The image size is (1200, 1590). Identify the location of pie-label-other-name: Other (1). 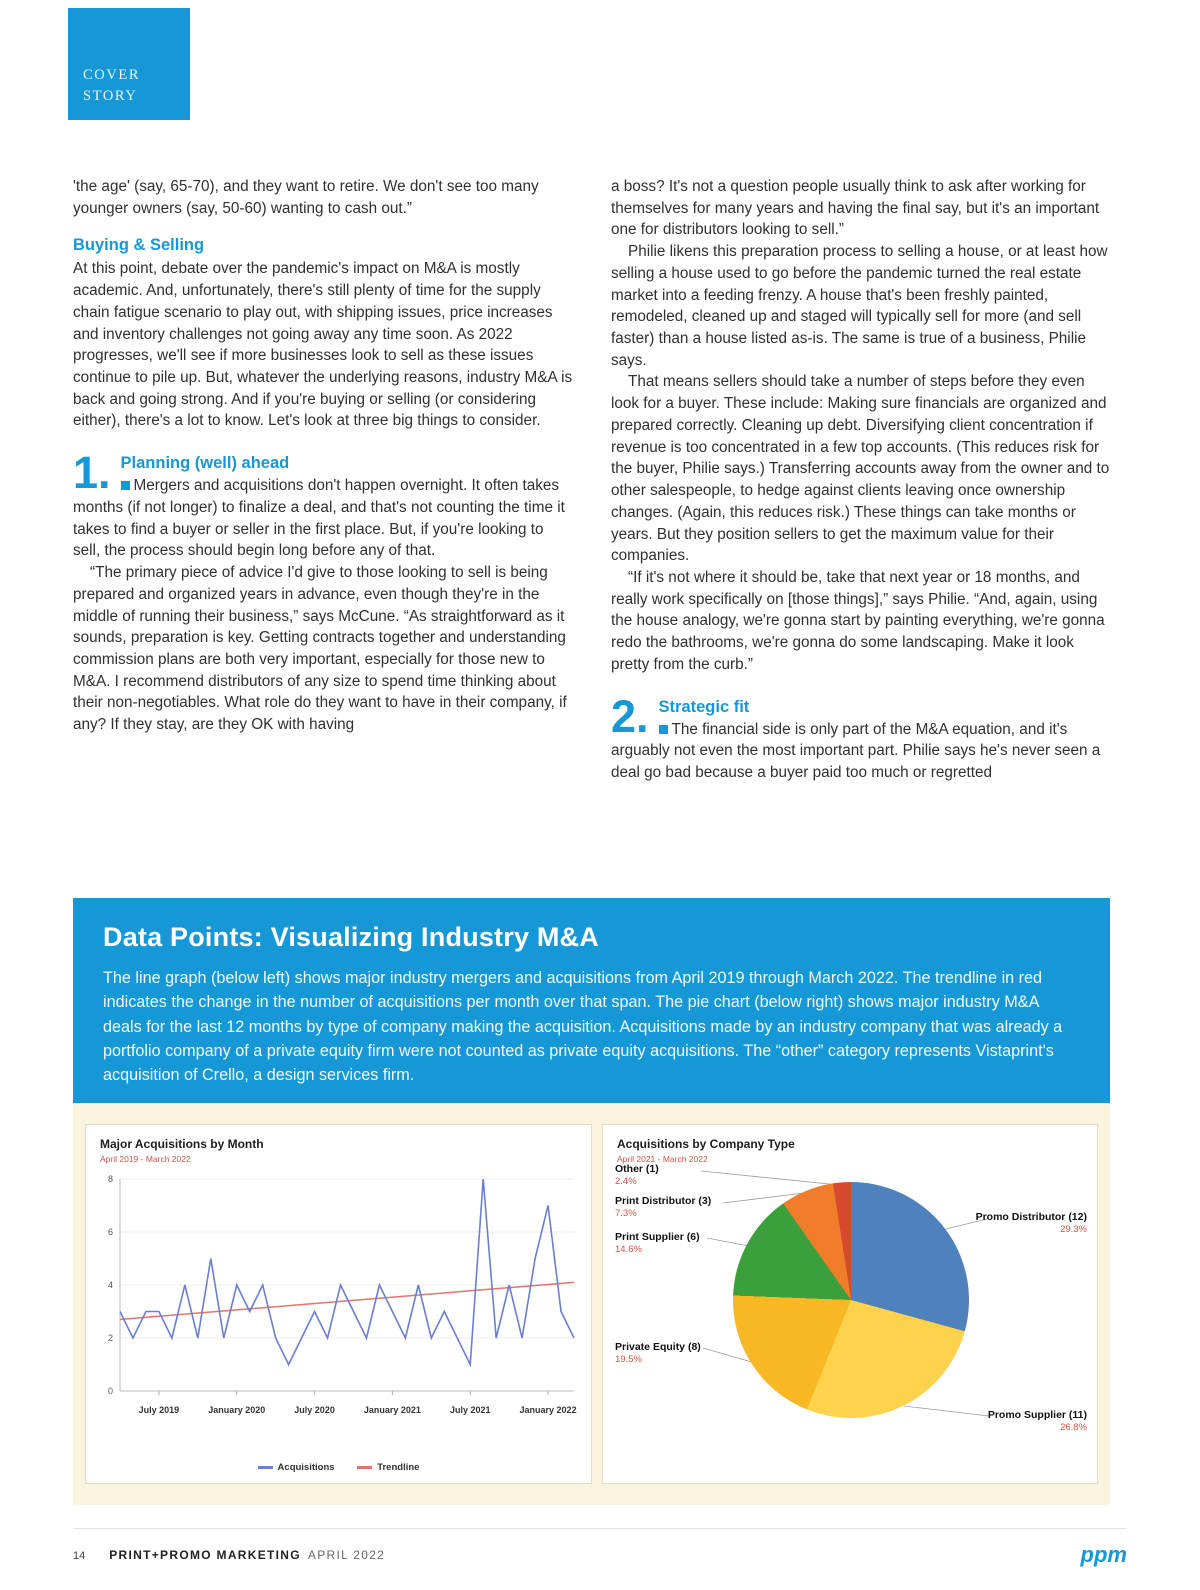
(637, 1169).